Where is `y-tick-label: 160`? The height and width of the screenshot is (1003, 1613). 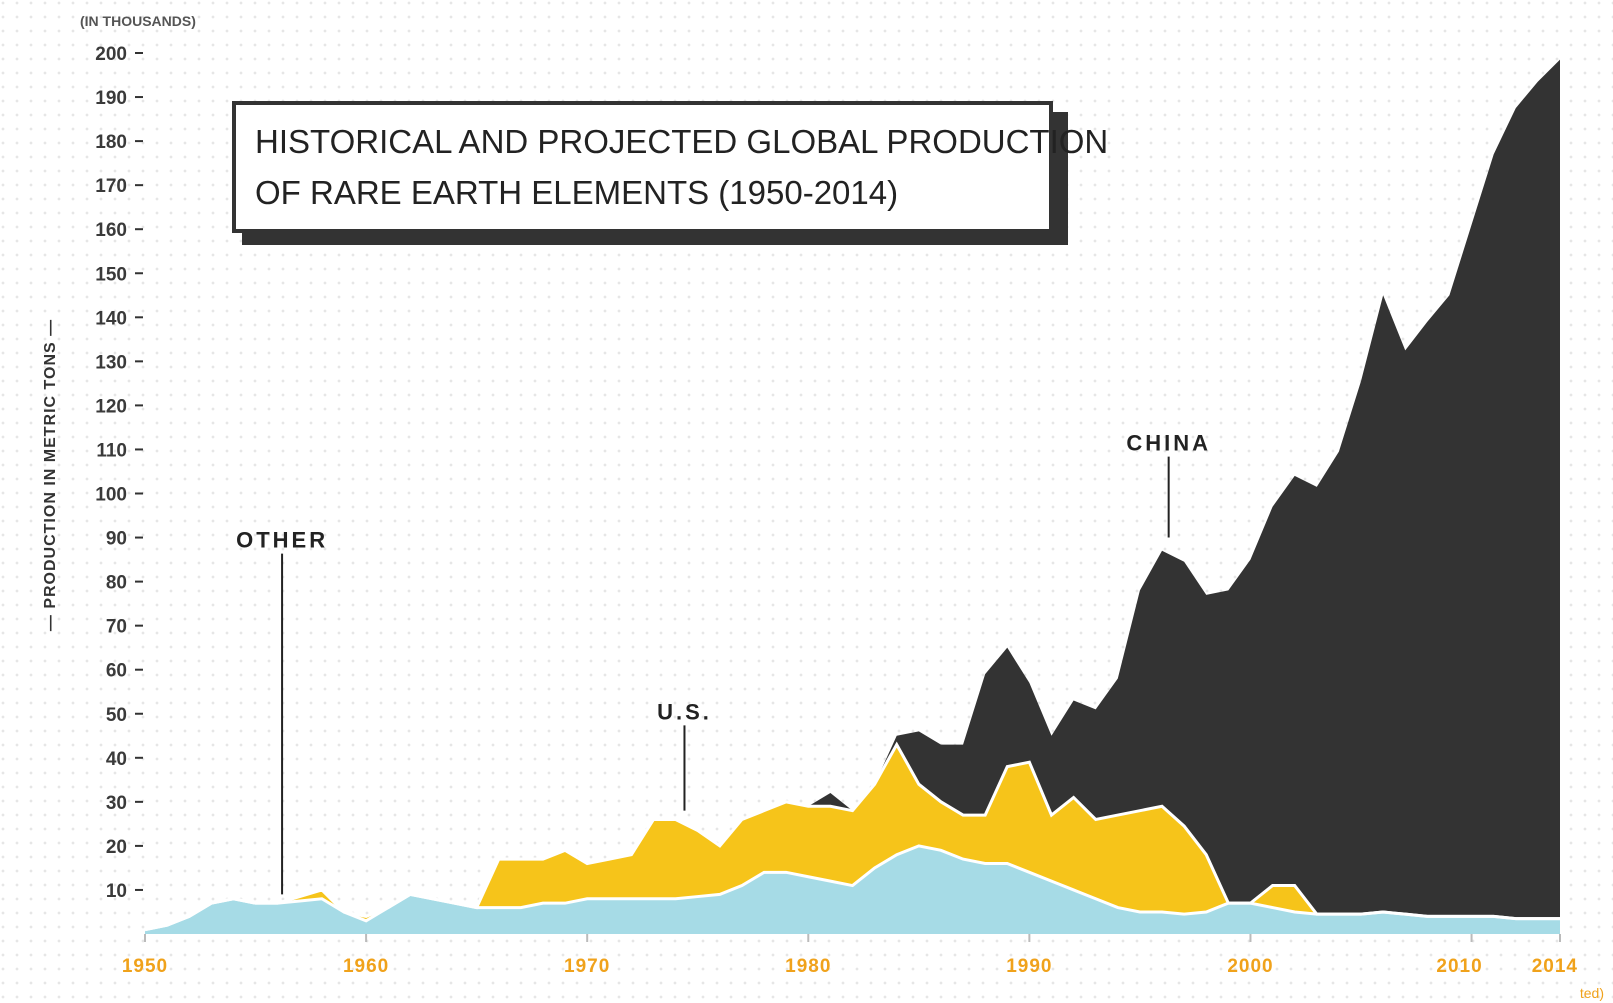 y-tick-label: 160 is located at coordinates (111, 230).